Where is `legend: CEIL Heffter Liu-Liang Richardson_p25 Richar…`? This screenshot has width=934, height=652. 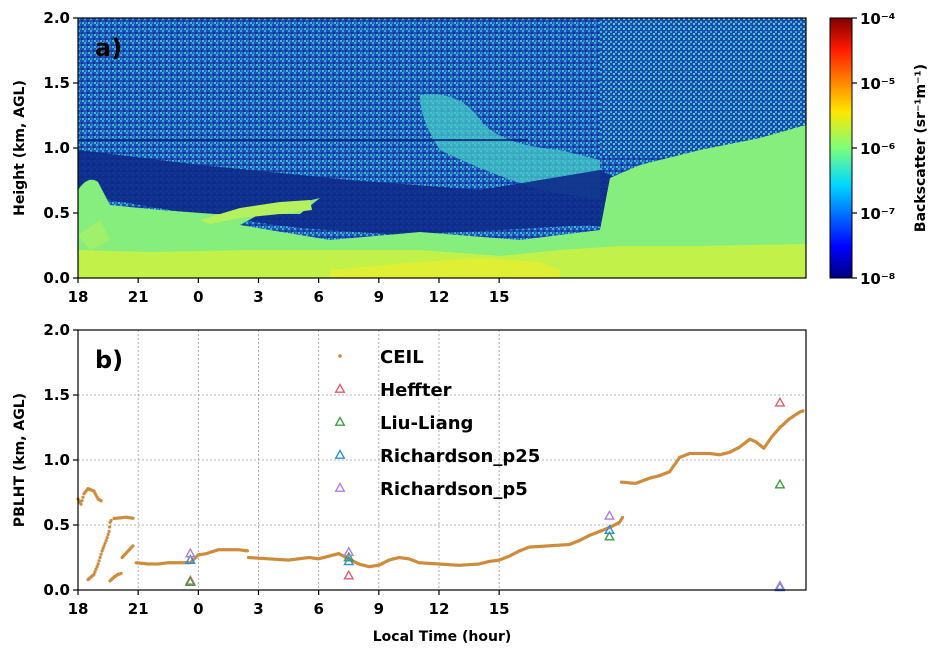 legend: CEIL Heffter Liu-Liang Richardson_p25 Richar… is located at coordinates (437, 423).